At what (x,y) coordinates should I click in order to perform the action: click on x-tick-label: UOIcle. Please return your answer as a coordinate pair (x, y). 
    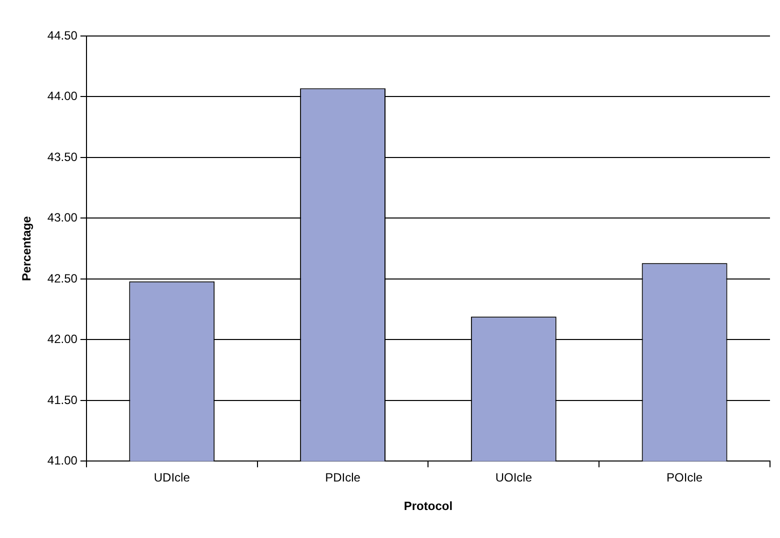
    Looking at the image, I should click on (513, 477).